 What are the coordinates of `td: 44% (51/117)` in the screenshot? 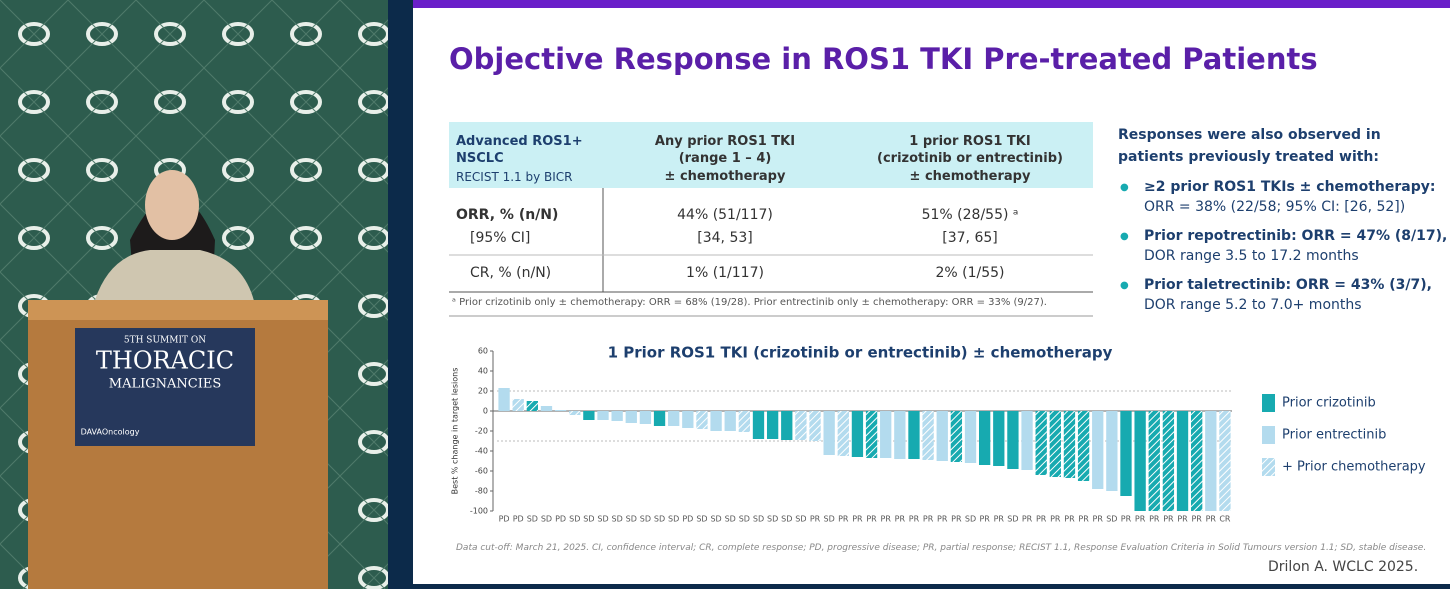 It's located at (725, 215).